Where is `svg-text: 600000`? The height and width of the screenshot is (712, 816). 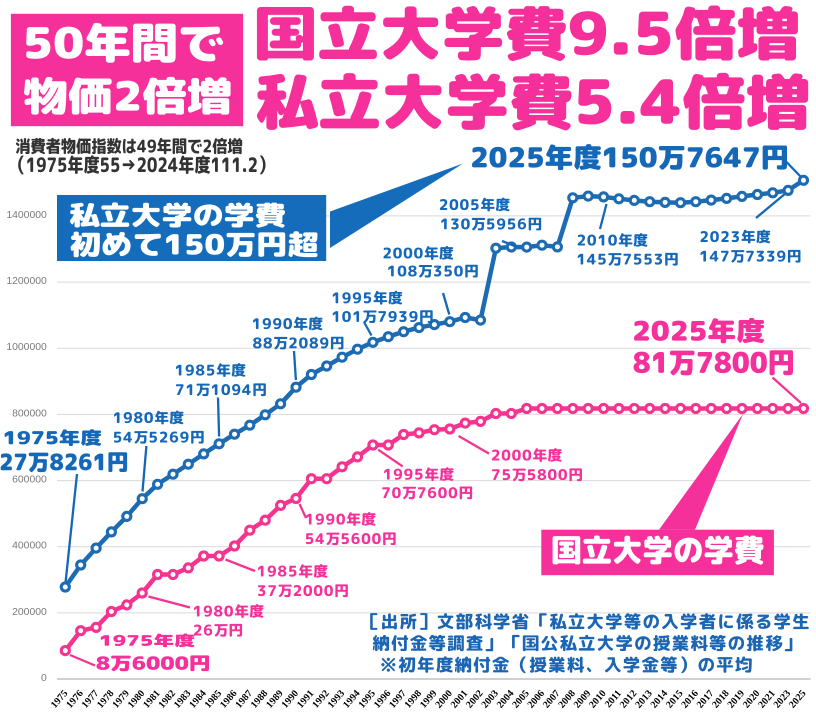
svg-text: 600000 is located at coordinates (29, 480).